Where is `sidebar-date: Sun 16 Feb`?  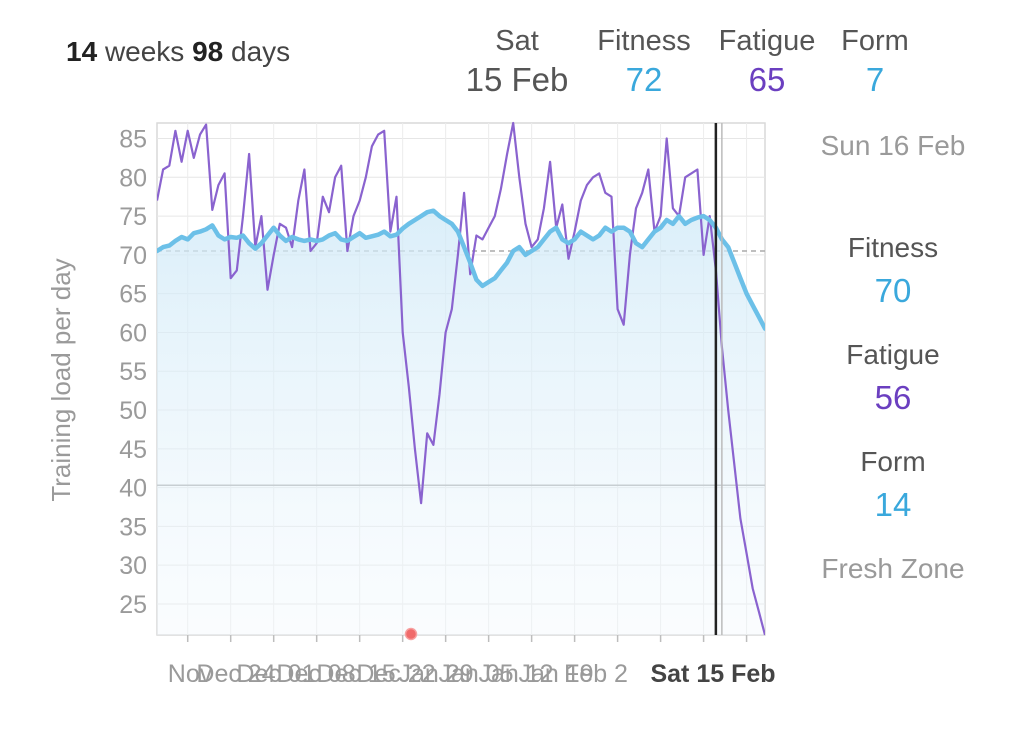
sidebar-date: Sun 16 Feb is located at coordinates (893, 145).